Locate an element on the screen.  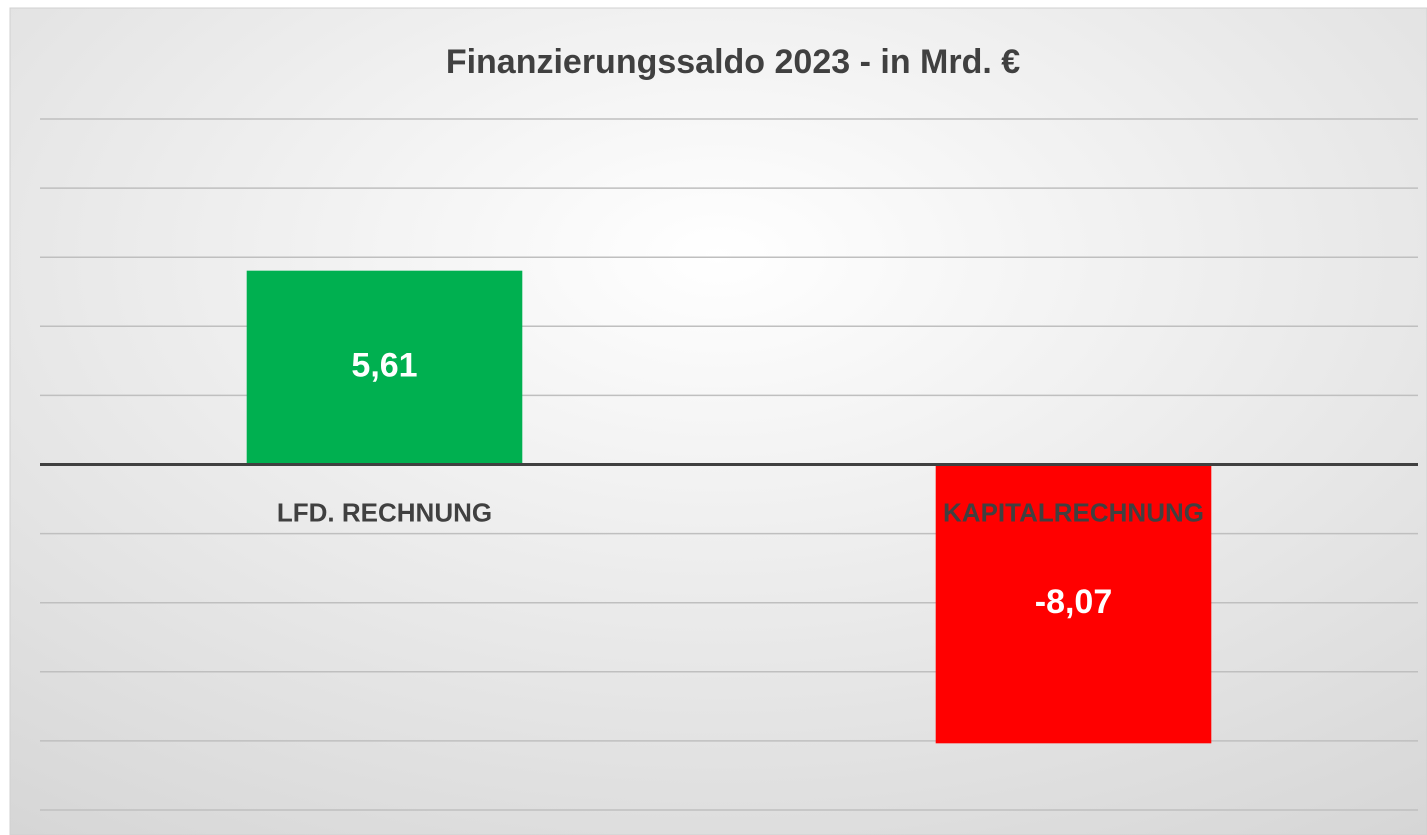
x-tick-label: KAPITALRECHNUNG is located at coordinates (1073, 512).